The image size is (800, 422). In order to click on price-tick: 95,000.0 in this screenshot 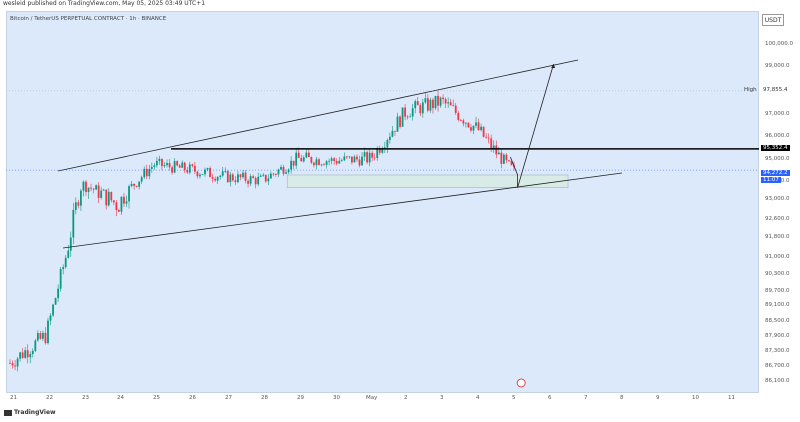, I will do `click(777, 159)`.